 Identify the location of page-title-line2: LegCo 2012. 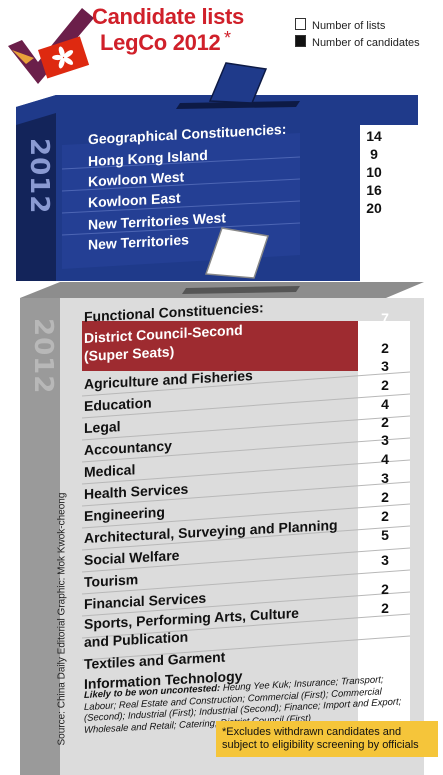
(160, 42).